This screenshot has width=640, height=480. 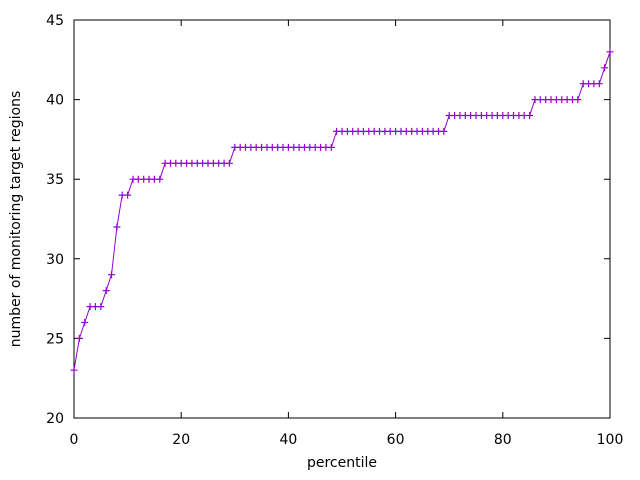 I want to click on y-tick-label: 25, so click(x=55, y=339).